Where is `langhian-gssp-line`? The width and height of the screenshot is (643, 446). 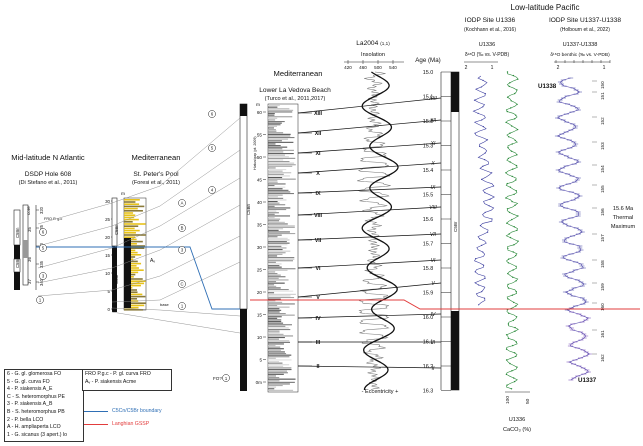
langhian-gssp-line is located at coordinates (445, 304).